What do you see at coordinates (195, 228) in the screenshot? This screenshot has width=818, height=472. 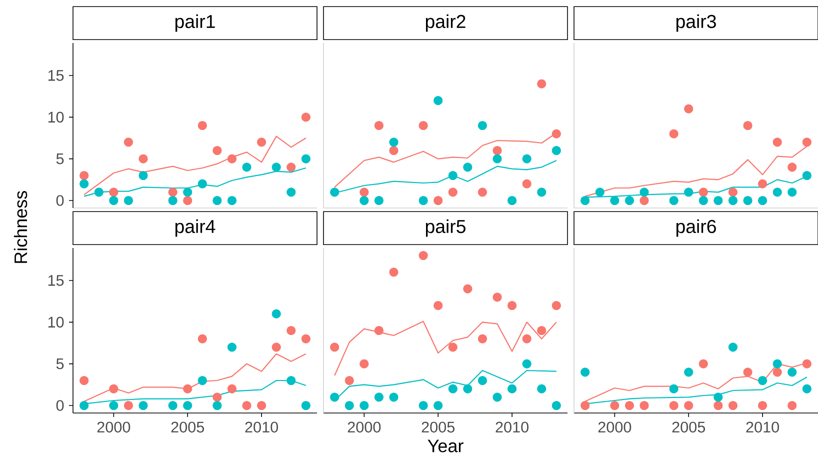 I see `chart-title: pair4` at bounding box center [195, 228].